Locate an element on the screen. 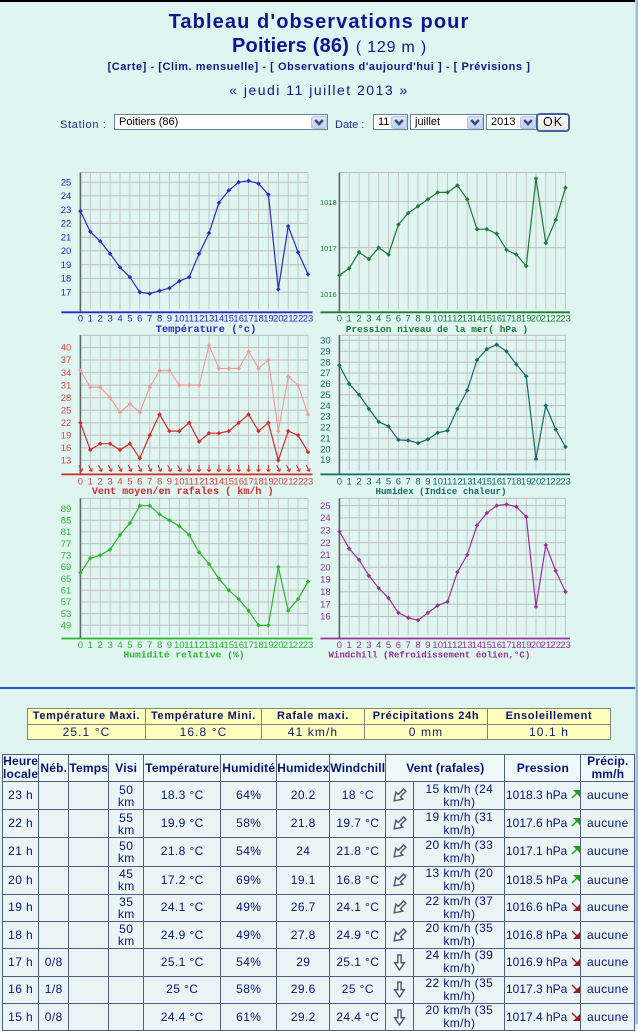  svg-text:Windchill (Refroidissement éol: Windchill (Refroidissement éolien,°C) is located at coordinates (429, 655).